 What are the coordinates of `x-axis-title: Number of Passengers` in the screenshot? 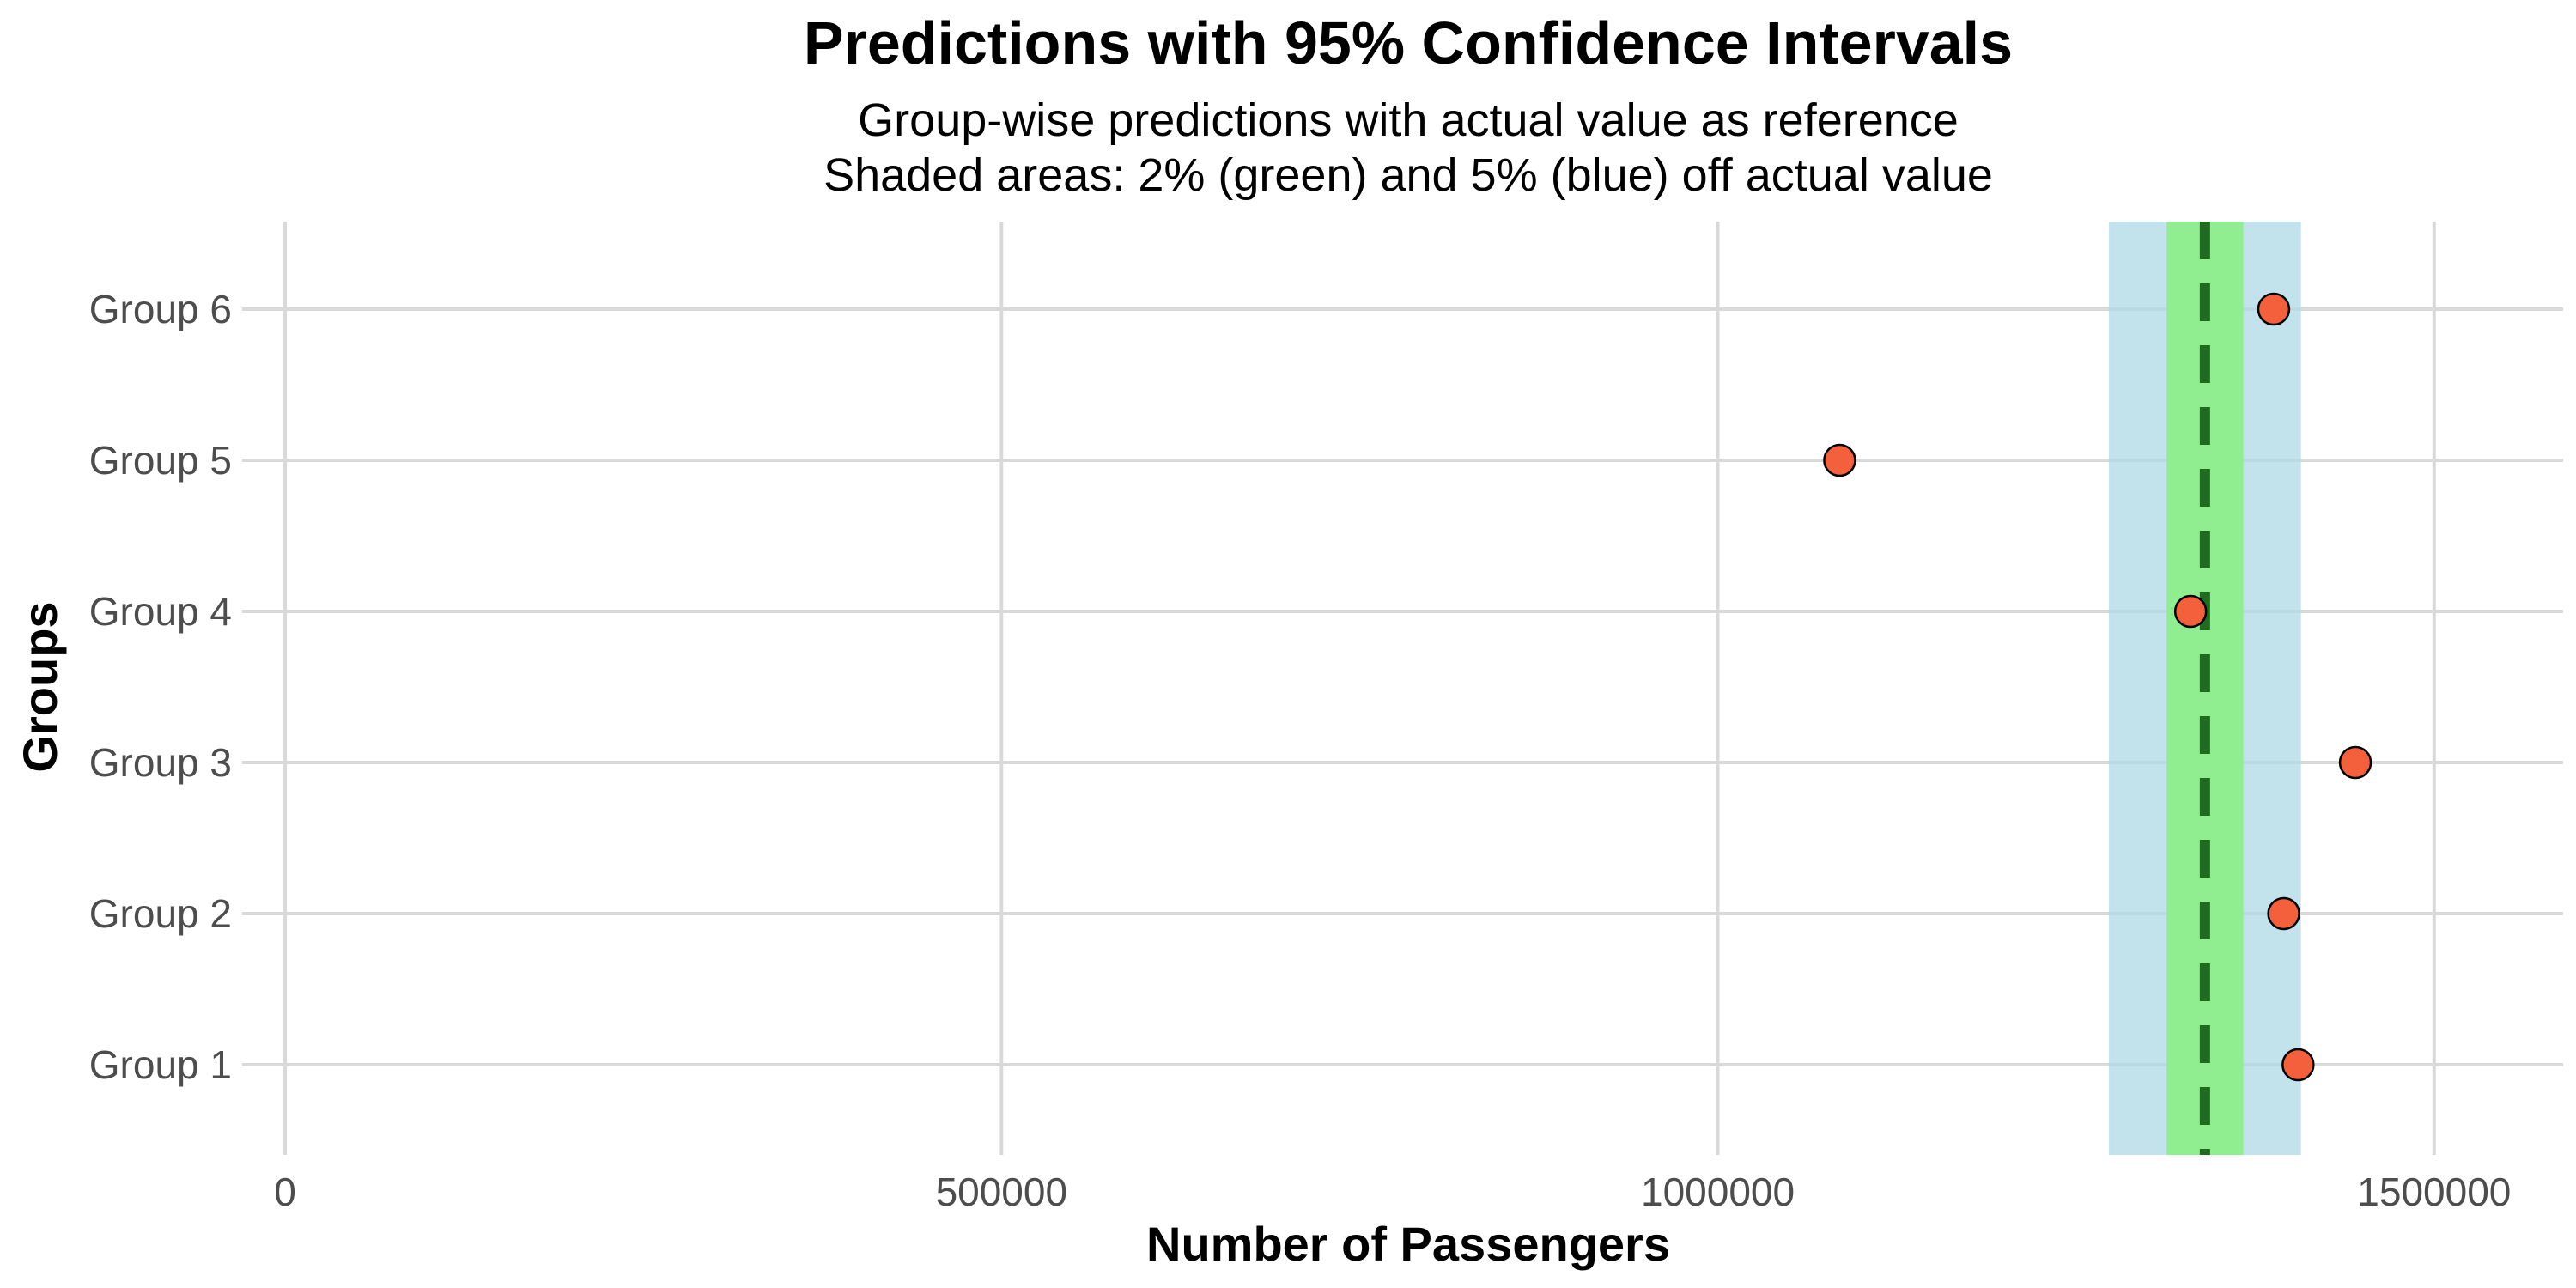 It's located at (1408, 1244).